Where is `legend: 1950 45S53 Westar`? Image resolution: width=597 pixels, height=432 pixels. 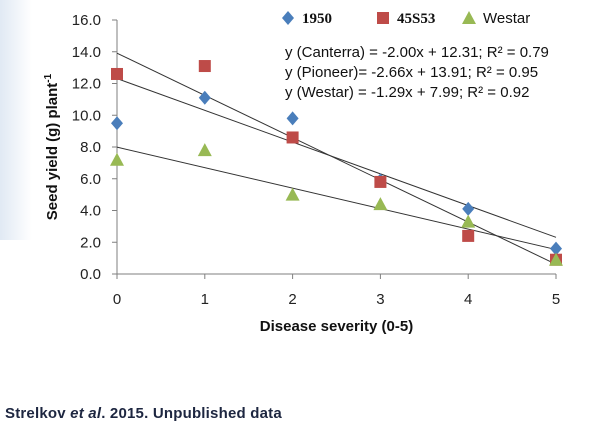
legend: 1950 45S53 Westar is located at coordinates (406, 18).